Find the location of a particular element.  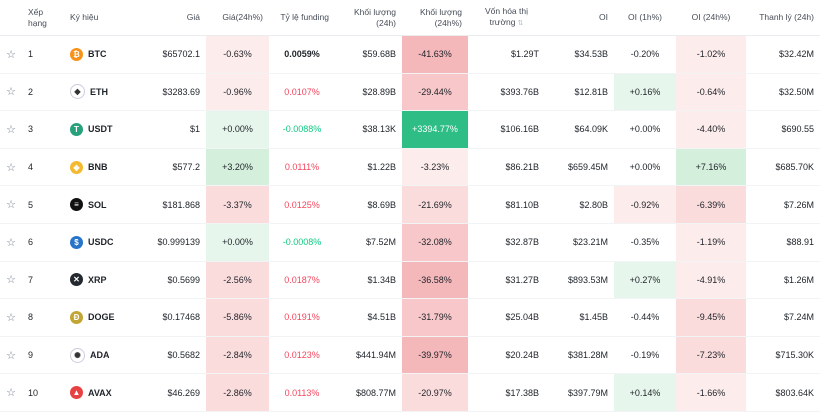

symbol-header: Ký hiệu is located at coordinates (105, 18).